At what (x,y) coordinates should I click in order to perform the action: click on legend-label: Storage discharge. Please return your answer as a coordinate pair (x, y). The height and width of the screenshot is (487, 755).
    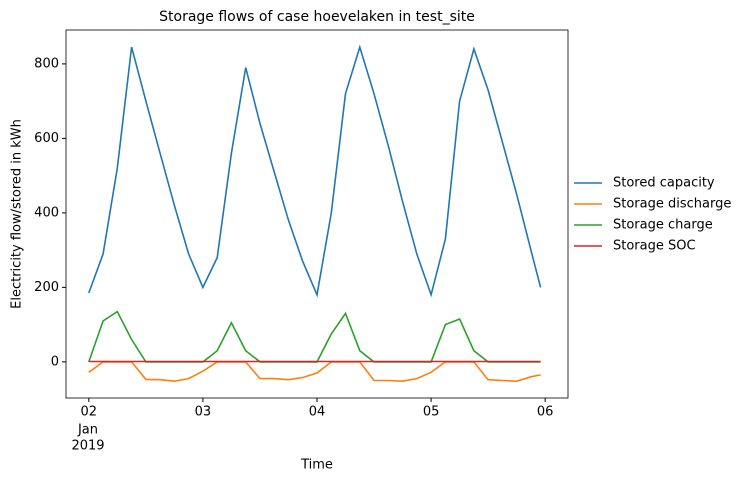
    Looking at the image, I should click on (672, 204).